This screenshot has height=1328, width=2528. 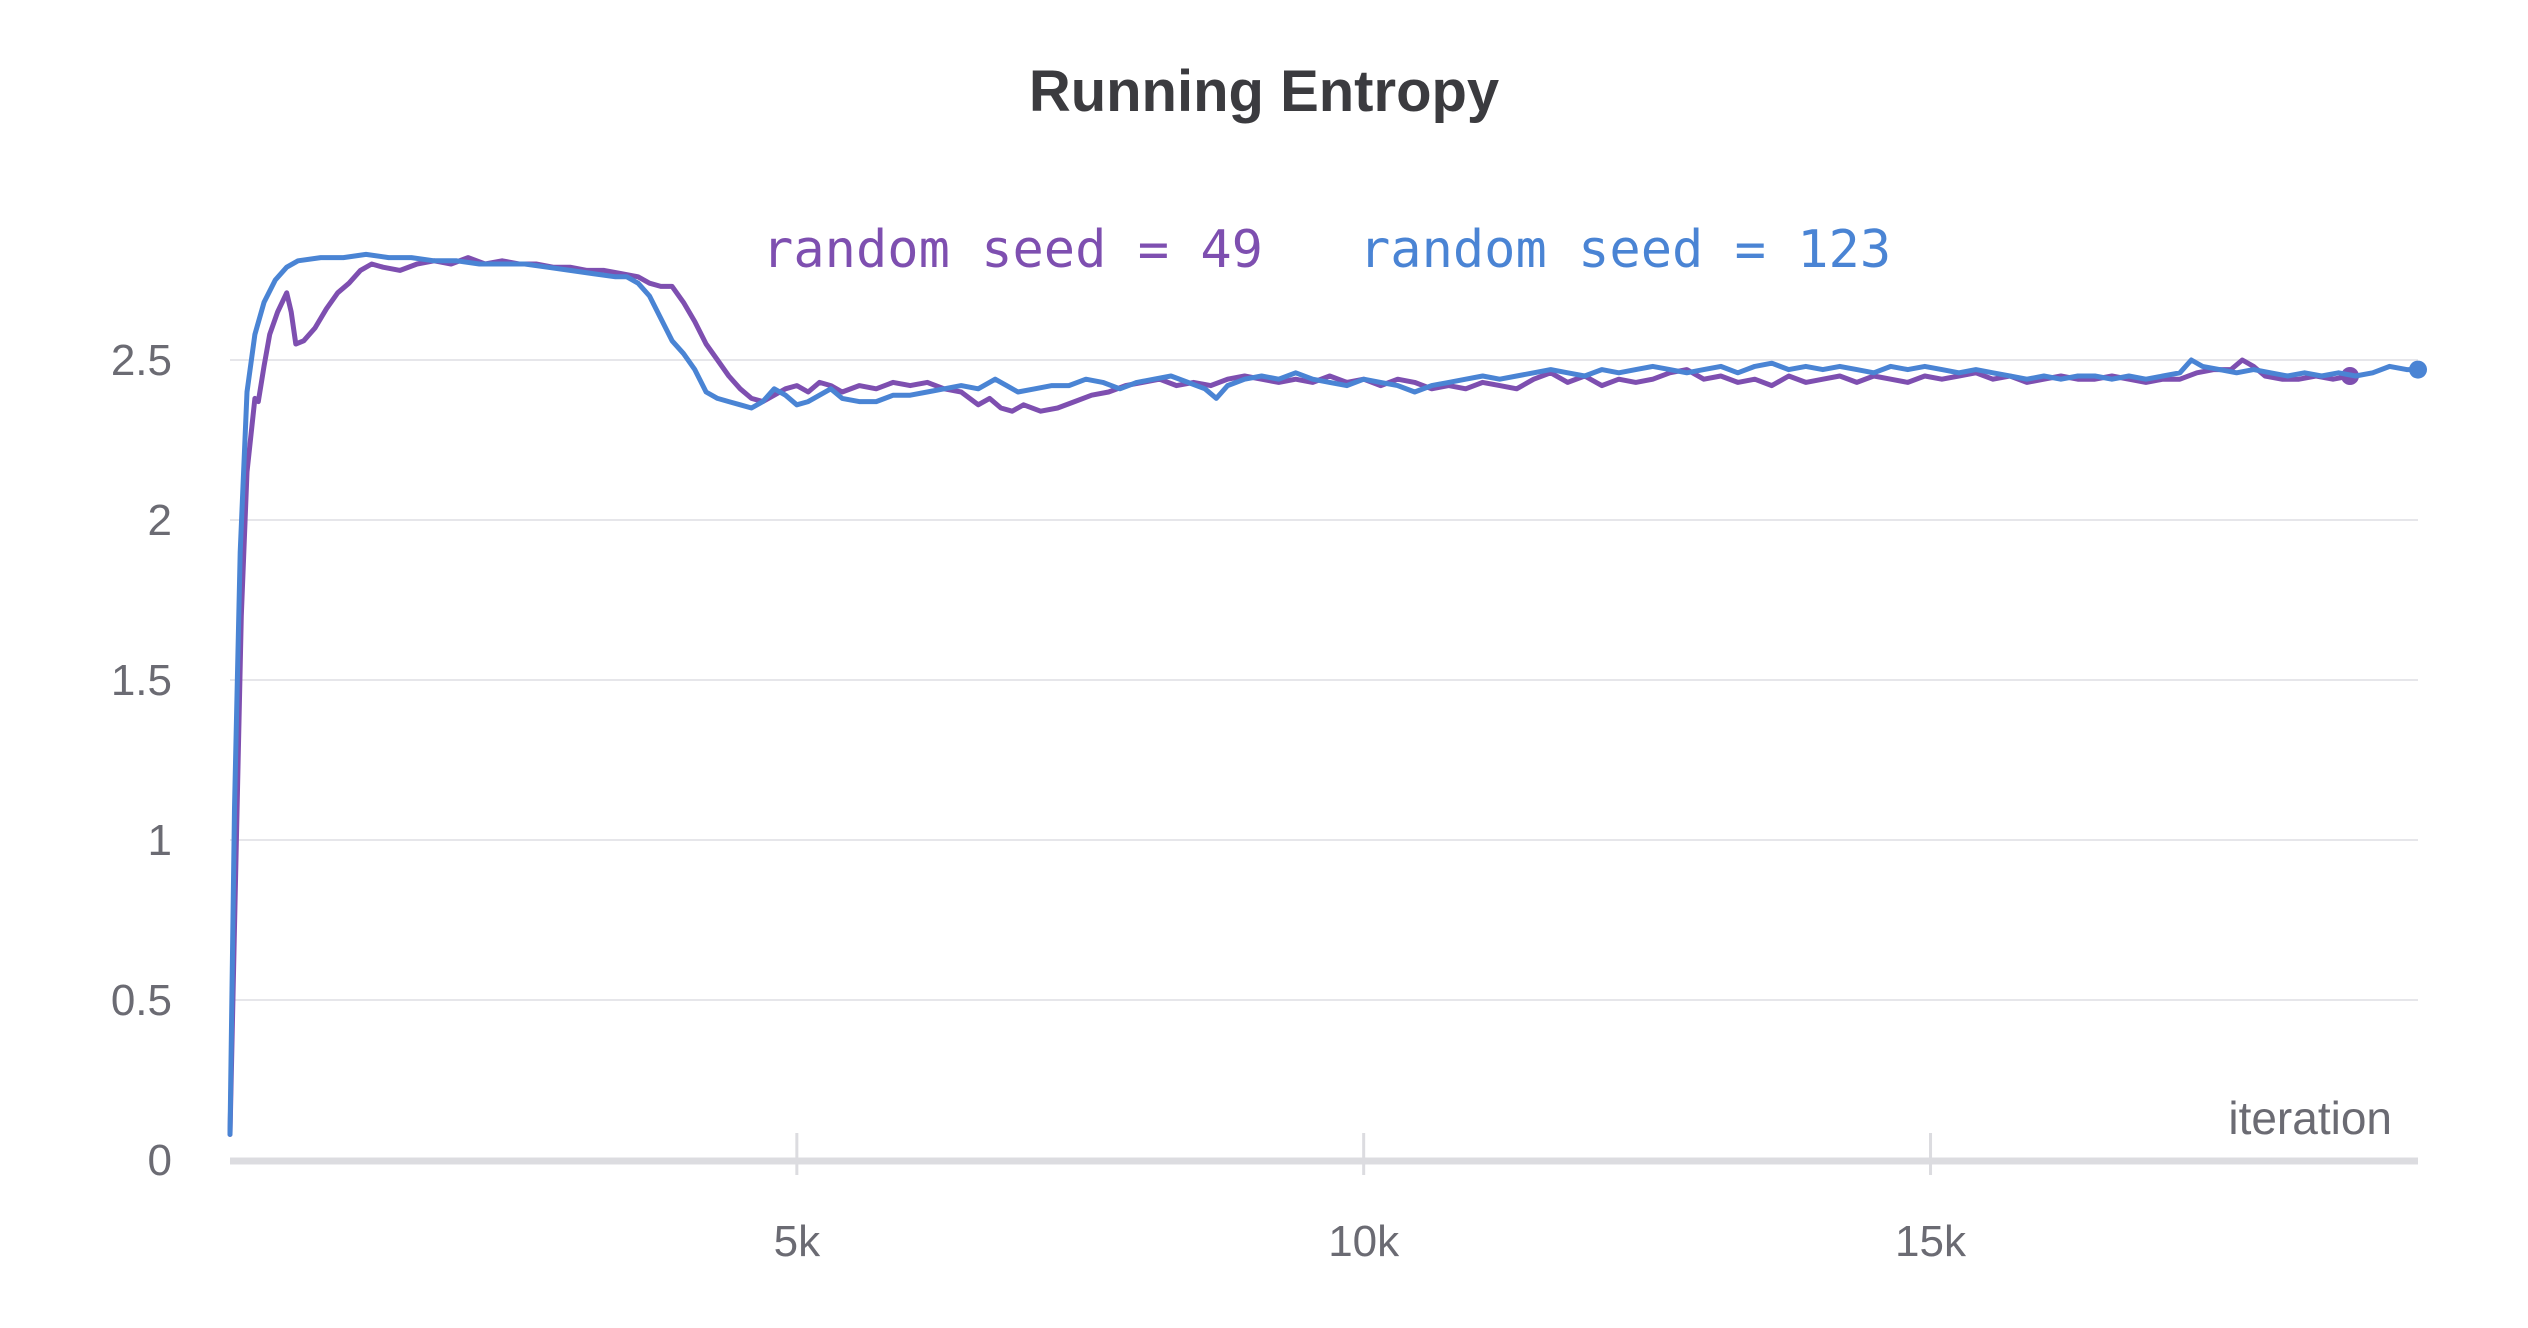 I want to click on y-tick-label: 1.5, so click(x=141, y=680).